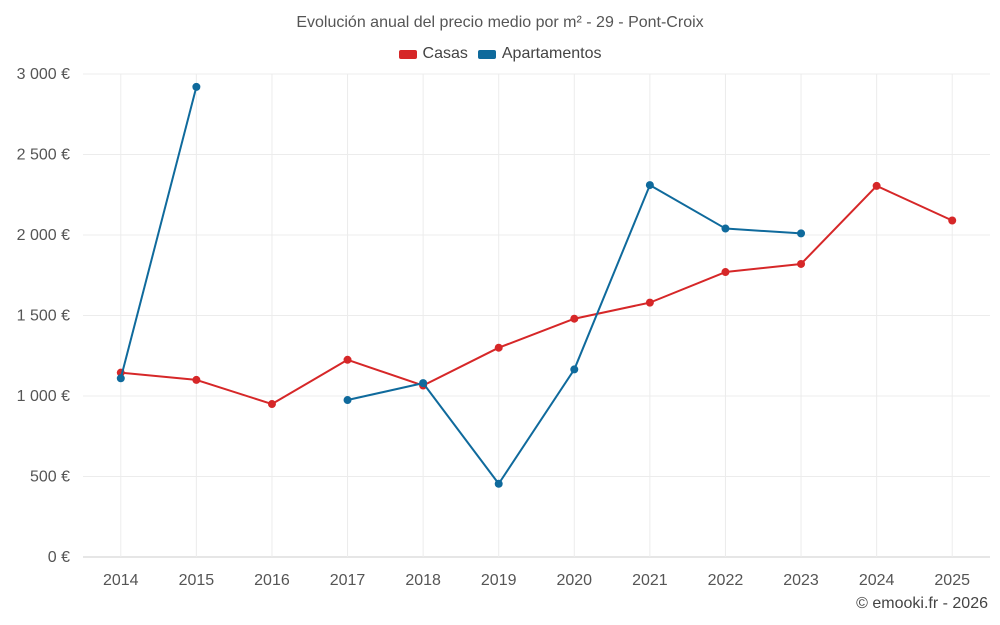  What do you see at coordinates (43, 155) in the screenshot?
I see `y-tick-label: 2 500 €` at bounding box center [43, 155].